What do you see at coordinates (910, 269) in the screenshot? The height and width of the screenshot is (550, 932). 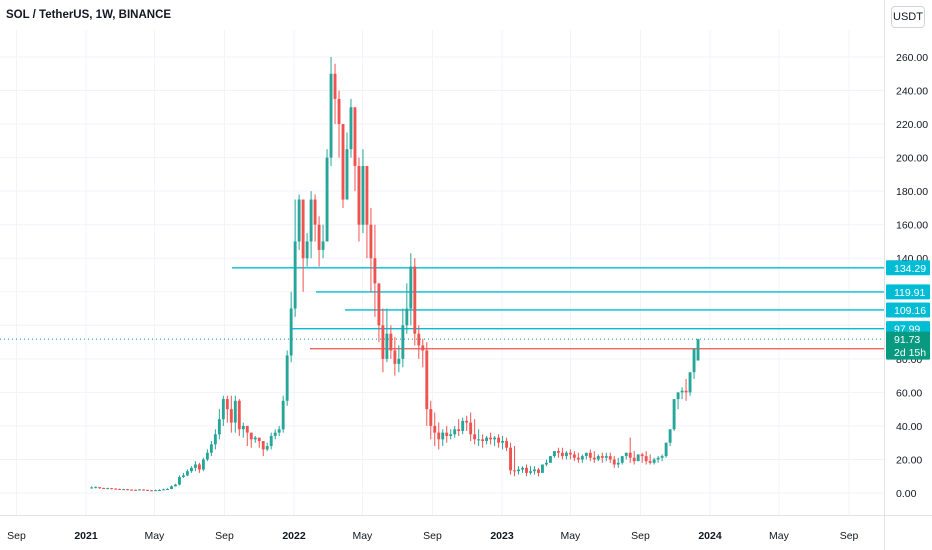 I see `level-price-label: 134.29` at bounding box center [910, 269].